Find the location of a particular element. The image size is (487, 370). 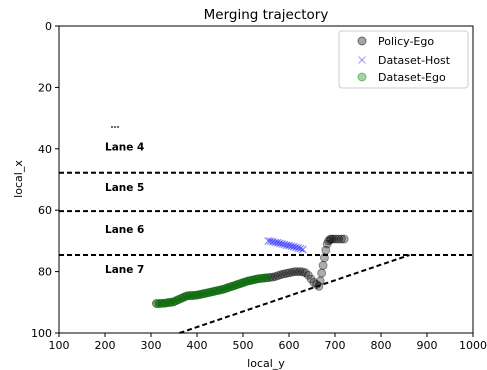

x-axis: 100 200 300 400 500 600 700 800 900 1000 is located at coordinates (268, 342).